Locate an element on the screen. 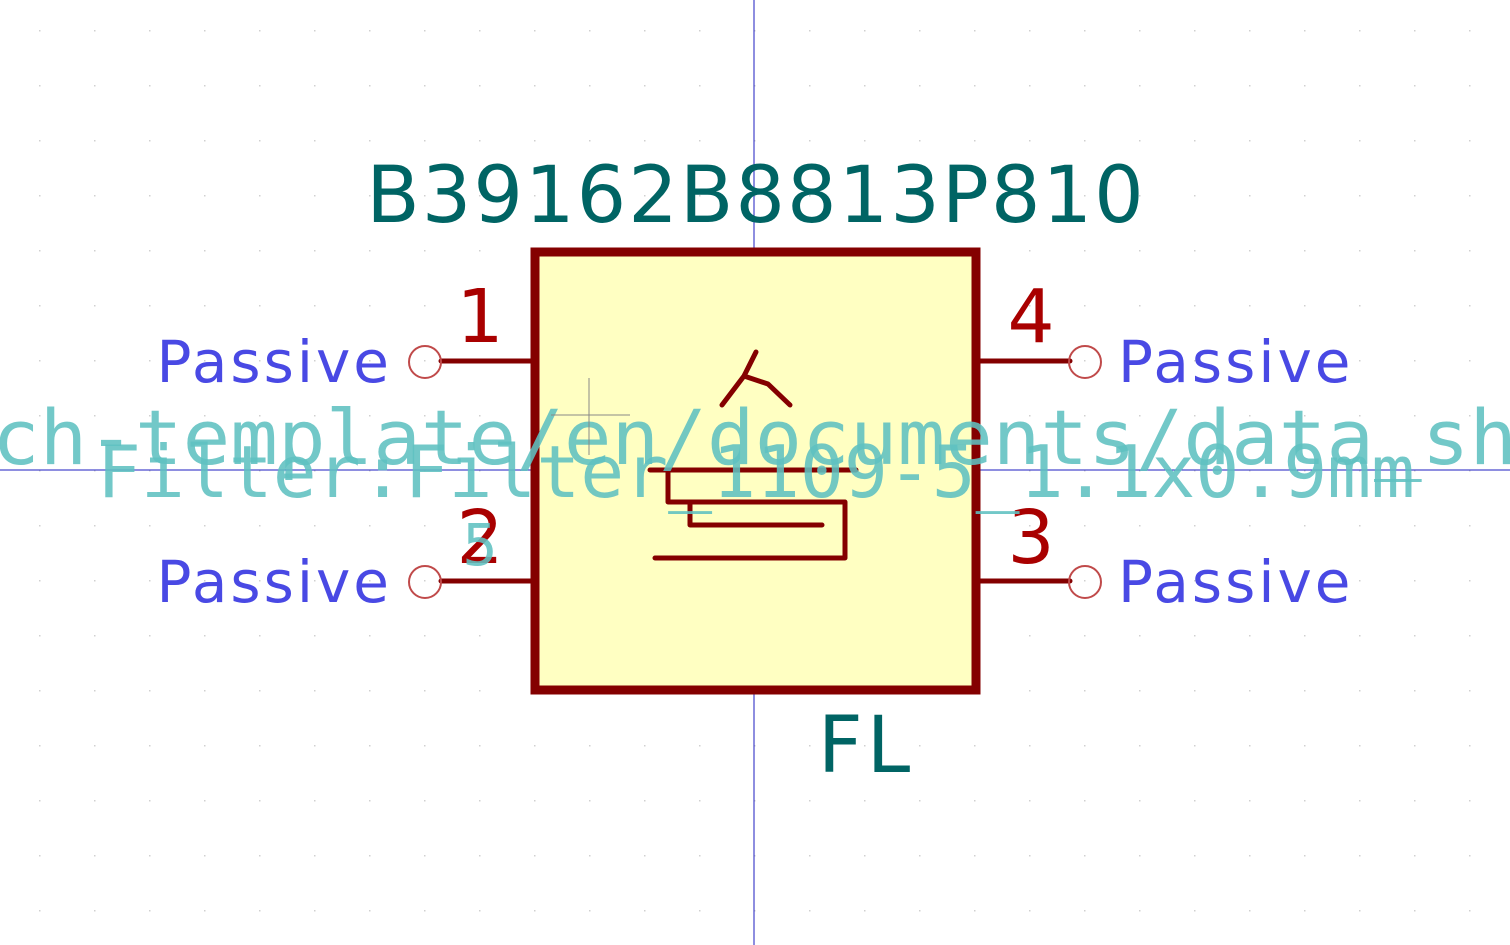  datasheet-field: ch-template/en/documents/data_sh is located at coordinates (755, 437).